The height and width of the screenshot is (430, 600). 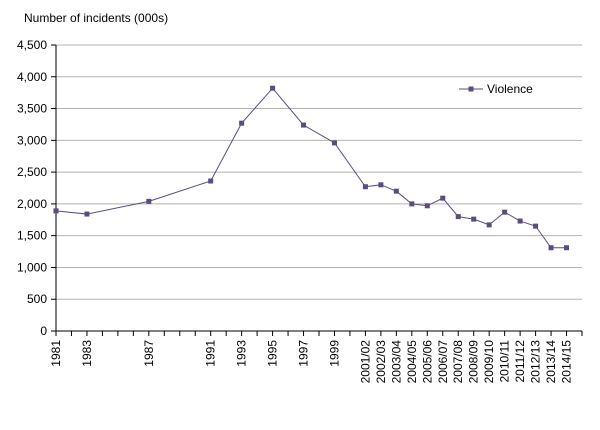 I want to click on x-tick-label: 2004/05, so click(x=412, y=362).